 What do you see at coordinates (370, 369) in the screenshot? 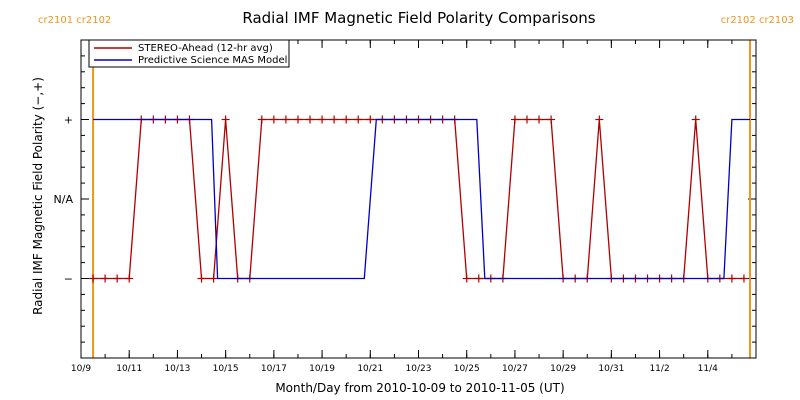
I see `x-tick-label: 10/21` at bounding box center [370, 369].